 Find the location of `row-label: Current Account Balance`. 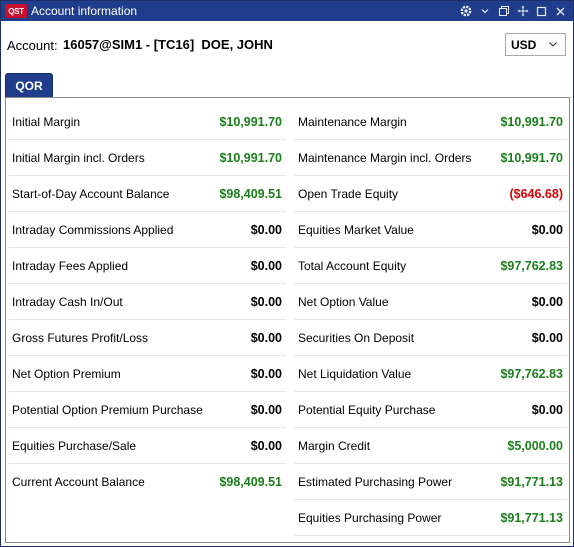

row-label: Current Account Balance is located at coordinates (78, 482).